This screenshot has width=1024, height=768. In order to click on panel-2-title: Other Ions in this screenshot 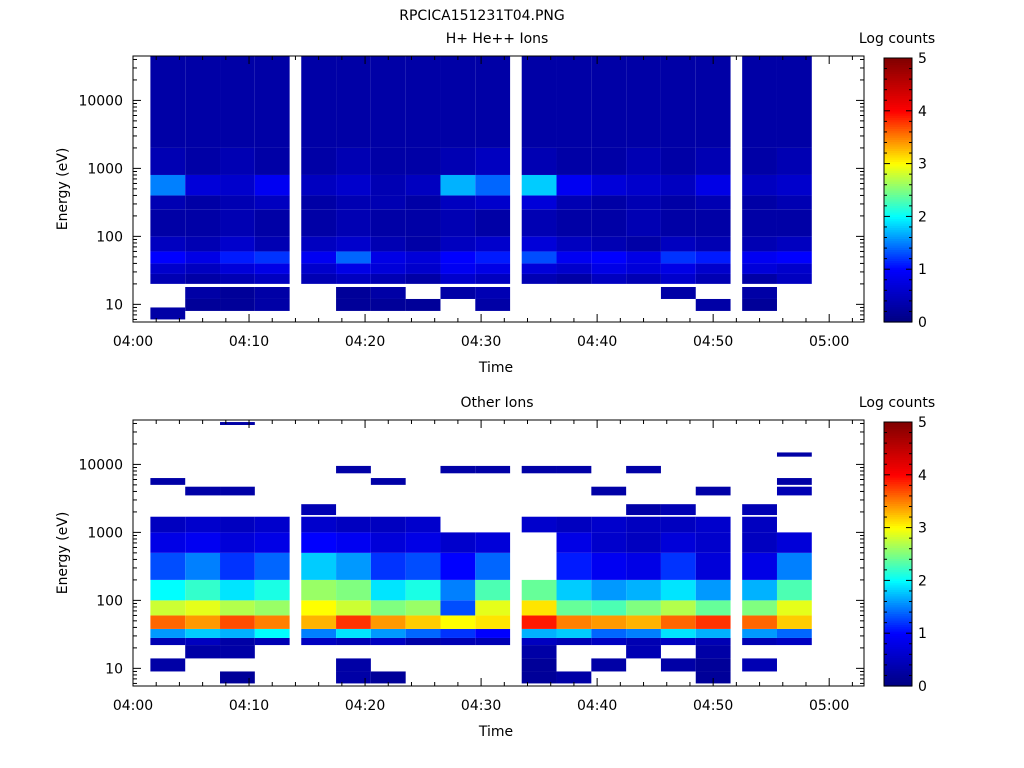, I will do `click(496, 403)`.